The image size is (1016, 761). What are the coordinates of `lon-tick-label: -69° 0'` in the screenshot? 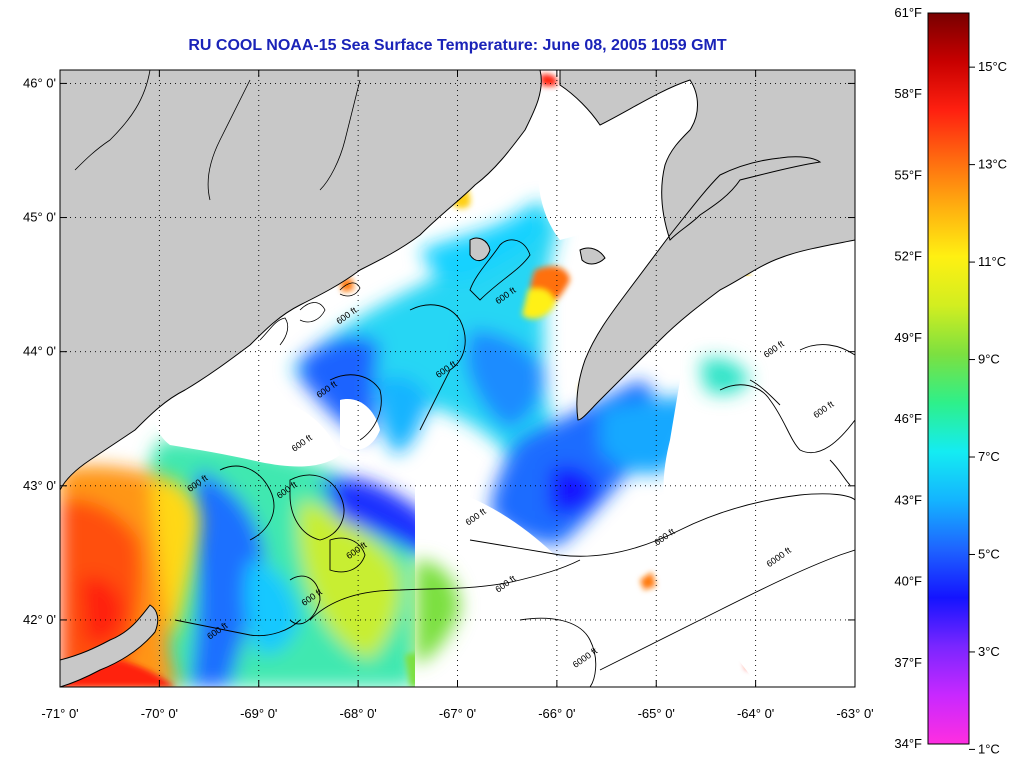 It's located at (258, 713).